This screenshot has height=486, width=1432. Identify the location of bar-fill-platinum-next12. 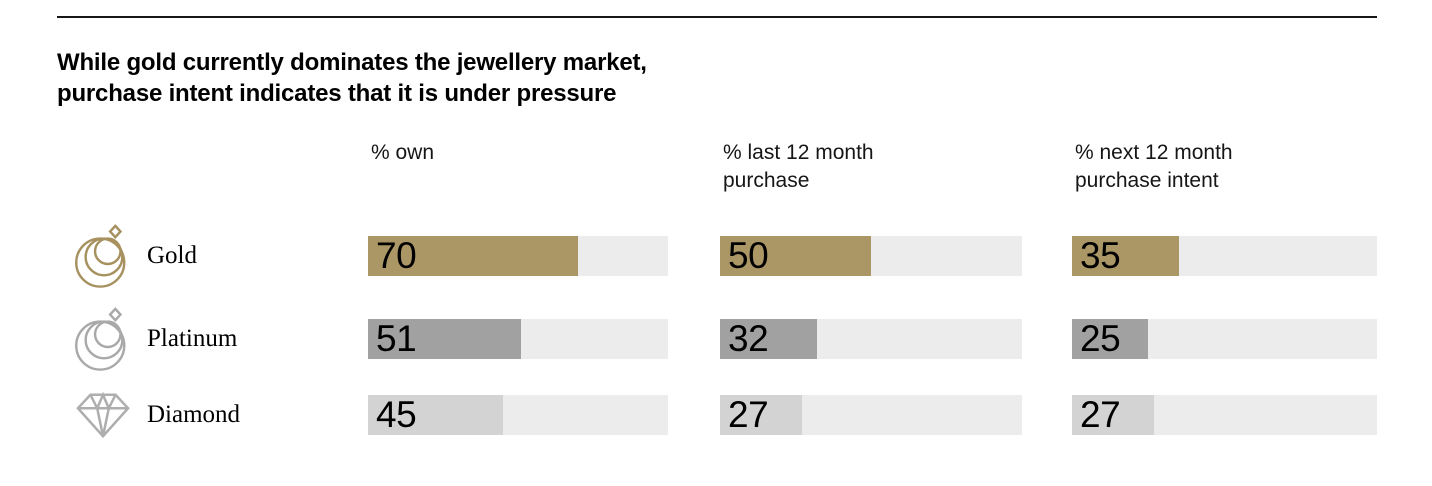
(1110, 339).